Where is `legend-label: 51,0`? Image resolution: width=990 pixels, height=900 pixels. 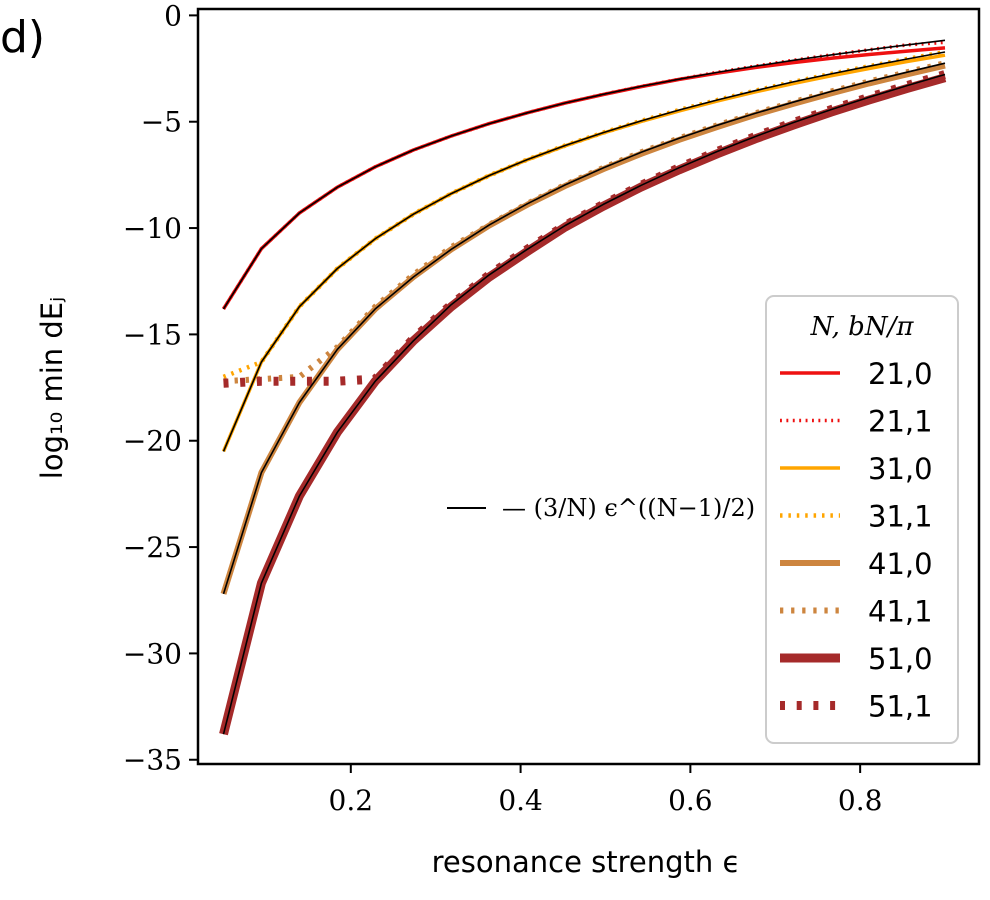
legend-label: 51,0 is located at coordinates (900, 659).